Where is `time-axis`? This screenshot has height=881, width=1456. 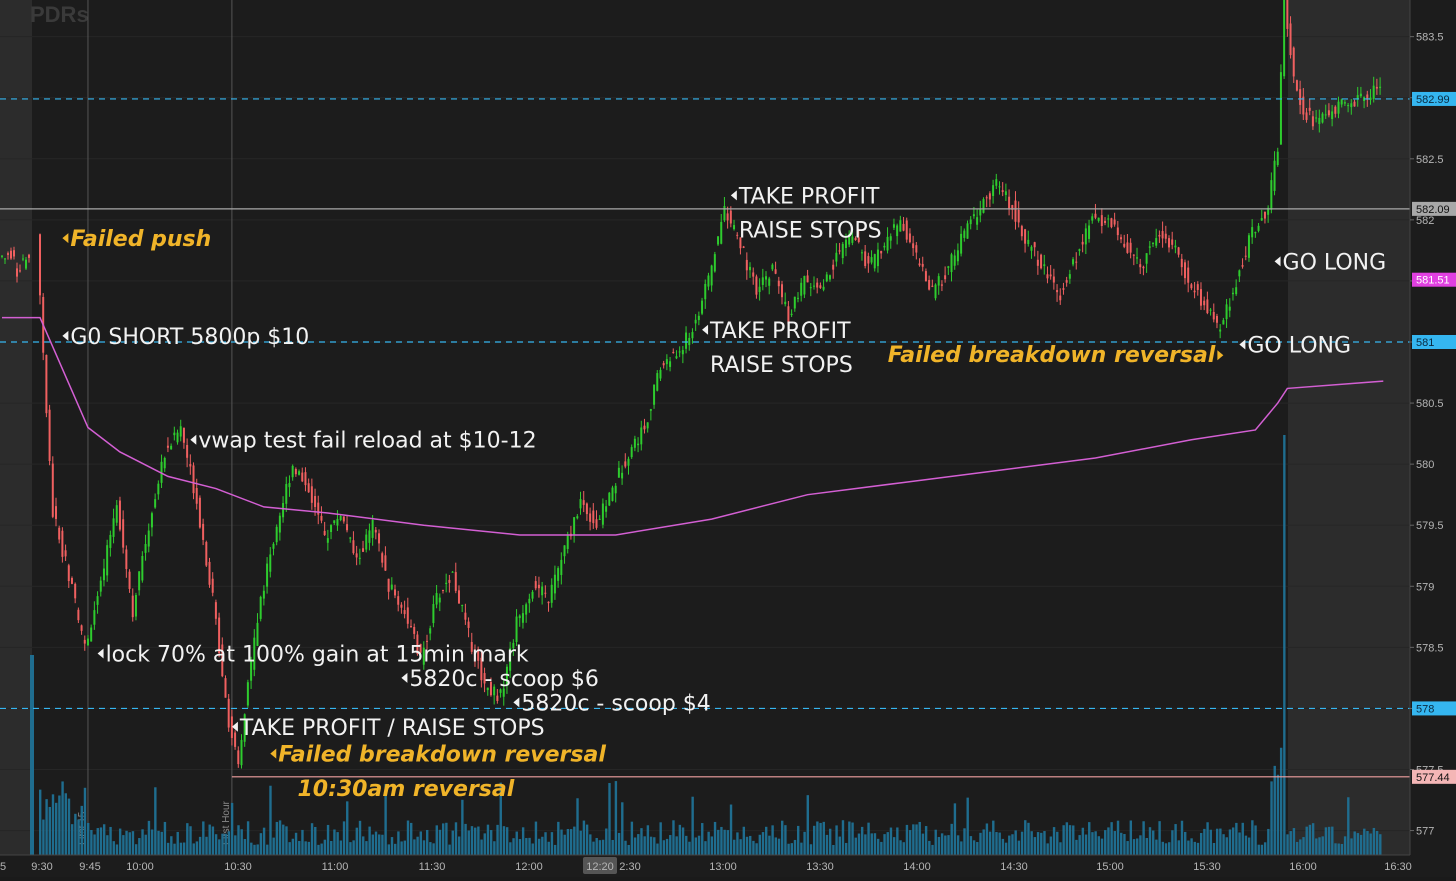 time-axis is located at coordinates (728, 866).